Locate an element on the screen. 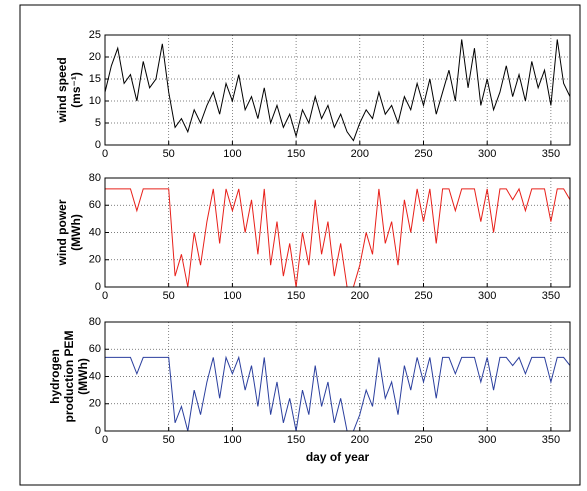 This screenshot has height=491, width=587. y-axis-label: production PEM is located at coordinates (69, 377).